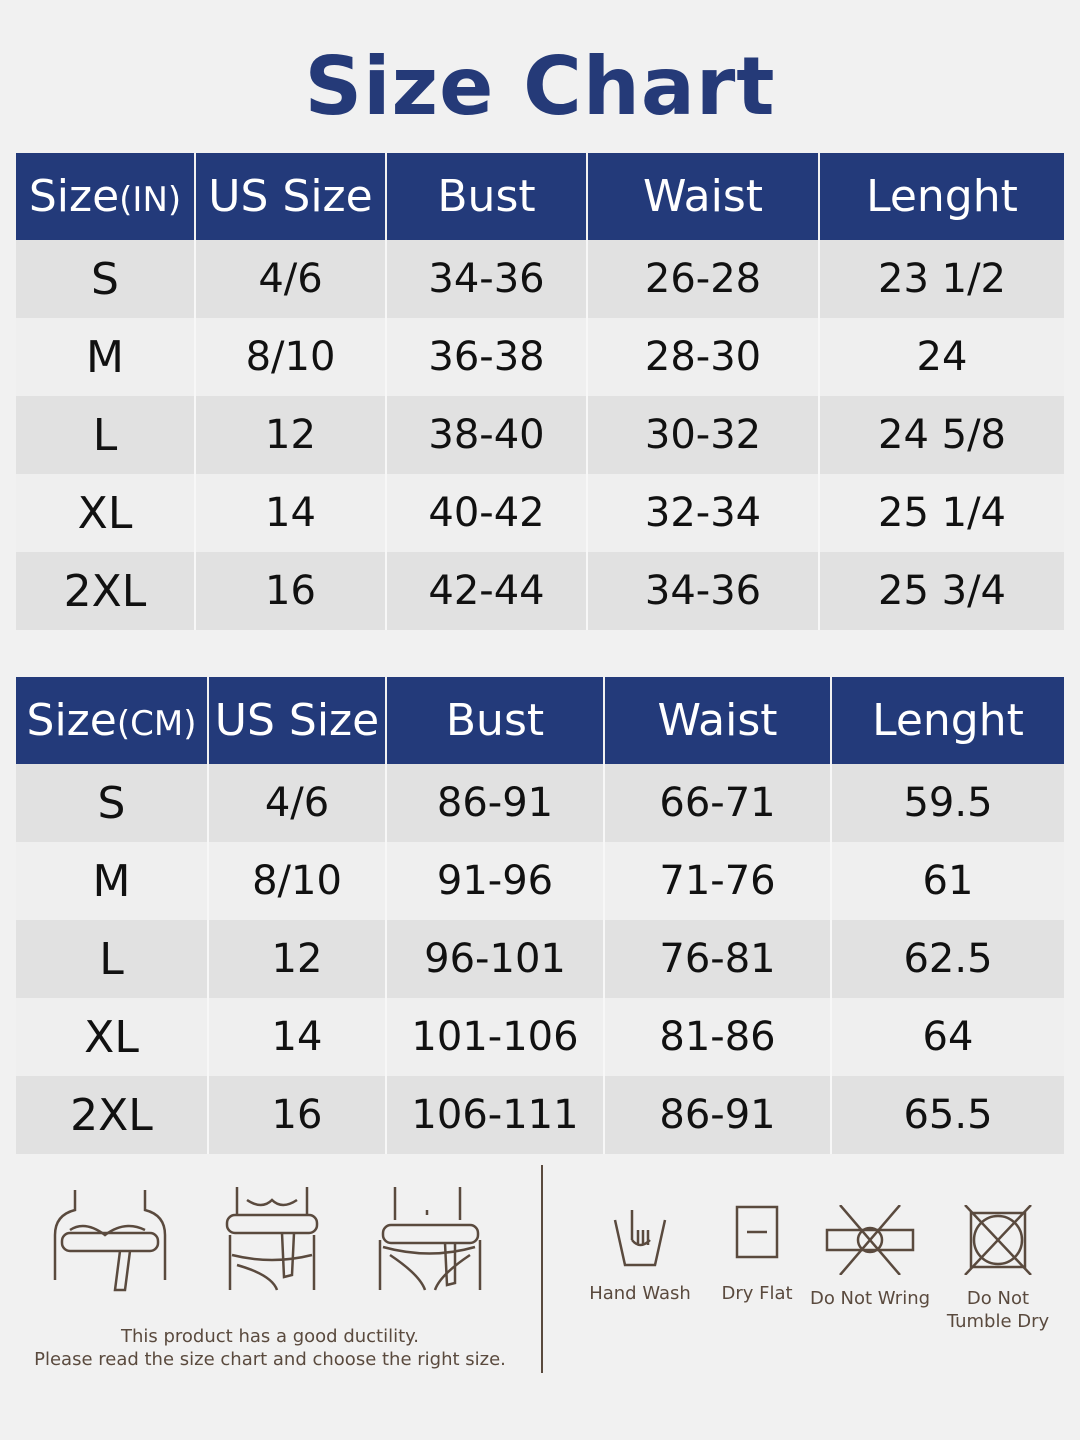 This screenshot has height=1440, width=1080. What do you see at coordinates (947, 803) in the screenshot?
I see `table-cell: 59.5` at bounding box center [947, 803].